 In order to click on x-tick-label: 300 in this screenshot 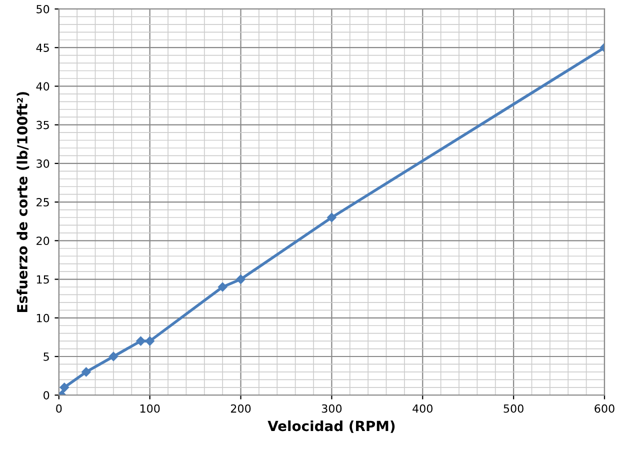, I will do `click(332, 408)`.